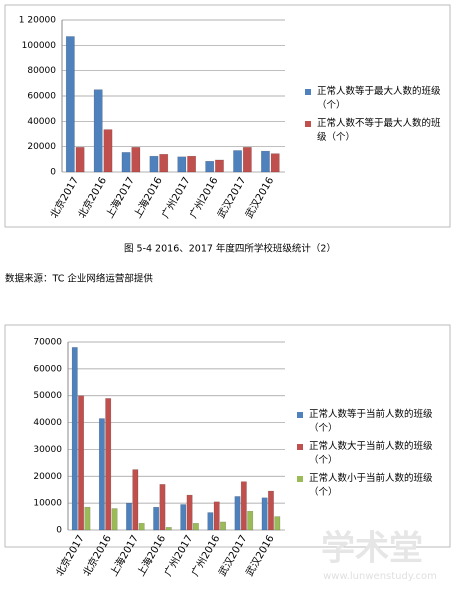 Image resolution: width=457 pixels, height=592 pixels. What do you see at coordinates (47, 450) in the screenshot?
I see `y-tick-label: 30000` at bounding box center [47, 450].